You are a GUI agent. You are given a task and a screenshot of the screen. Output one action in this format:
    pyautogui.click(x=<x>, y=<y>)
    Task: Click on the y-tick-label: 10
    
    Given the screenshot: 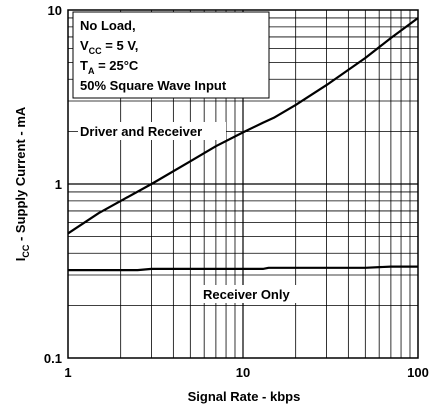 What is the action you would take?
    pyautogui.click(x=55, y=10)
    